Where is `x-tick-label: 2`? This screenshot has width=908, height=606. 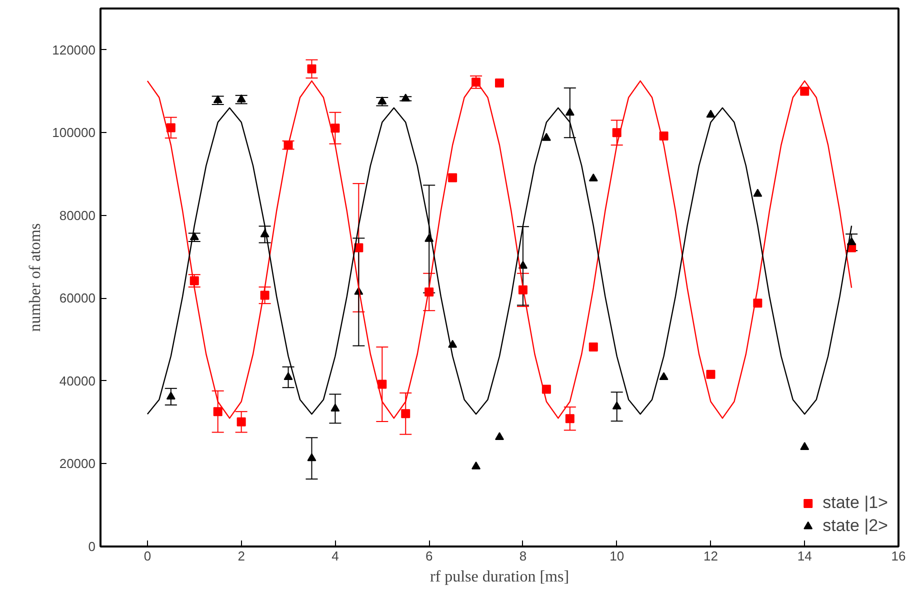
x-tick-label: 2 is located at coordinates (241, 556).